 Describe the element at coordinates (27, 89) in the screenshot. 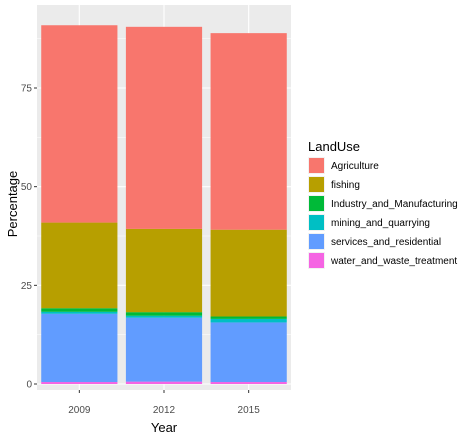

I see `y-tick-label: 75` at that location.